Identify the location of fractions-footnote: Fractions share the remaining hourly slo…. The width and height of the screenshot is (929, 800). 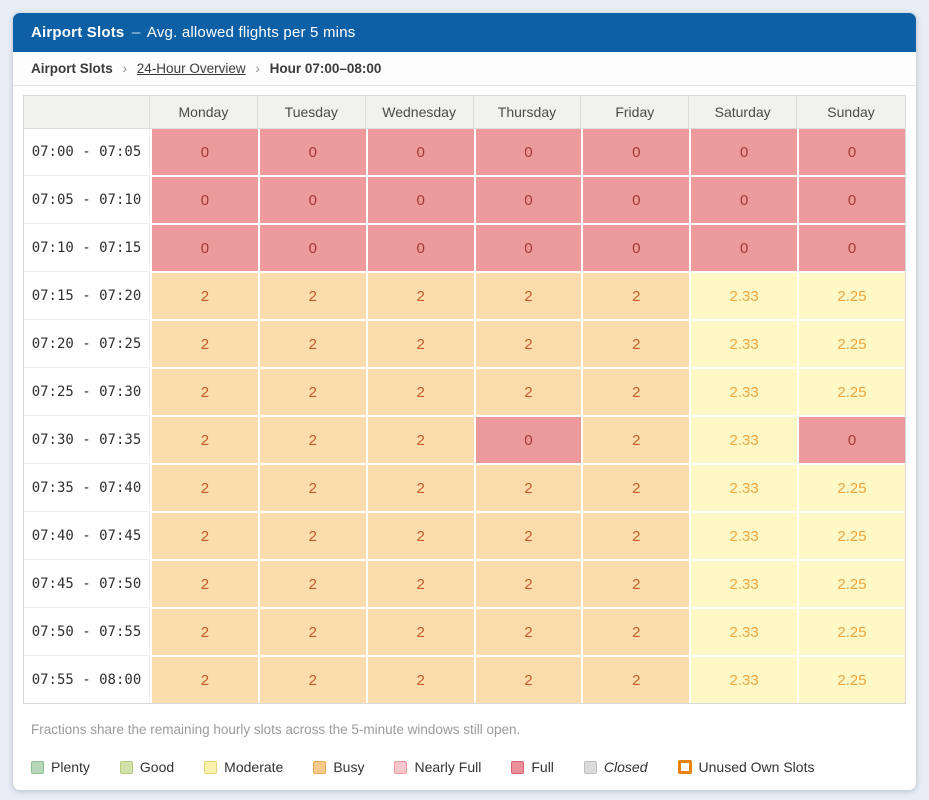
(276, 729).